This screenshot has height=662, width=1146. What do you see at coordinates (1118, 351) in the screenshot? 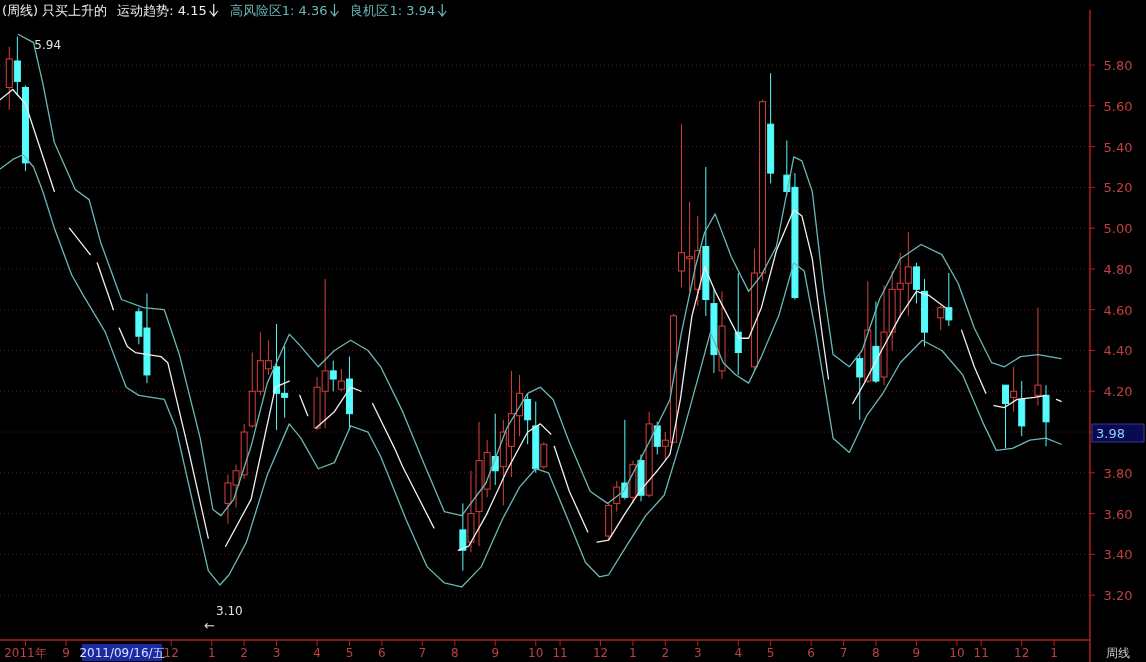
I see `y-tick-label: 4.40` at bounding box center [1118, 351].